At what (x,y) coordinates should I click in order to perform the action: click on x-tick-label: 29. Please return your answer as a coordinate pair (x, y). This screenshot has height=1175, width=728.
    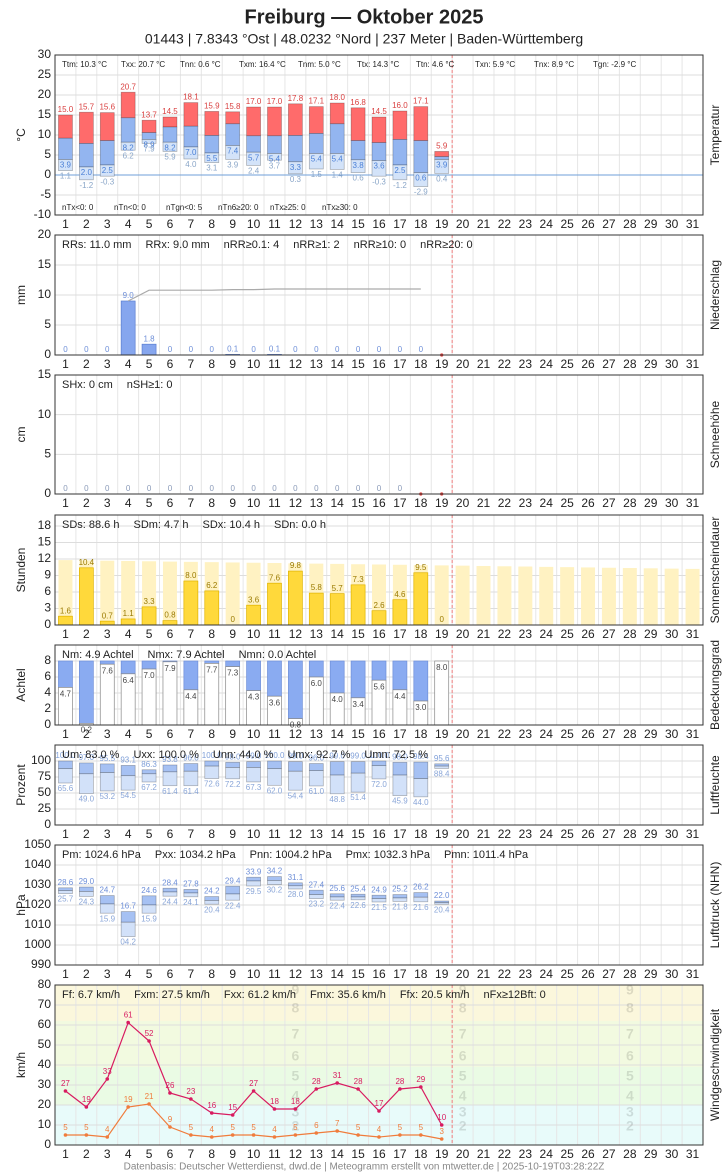
    Looking at the image, I should click on (651, 734).